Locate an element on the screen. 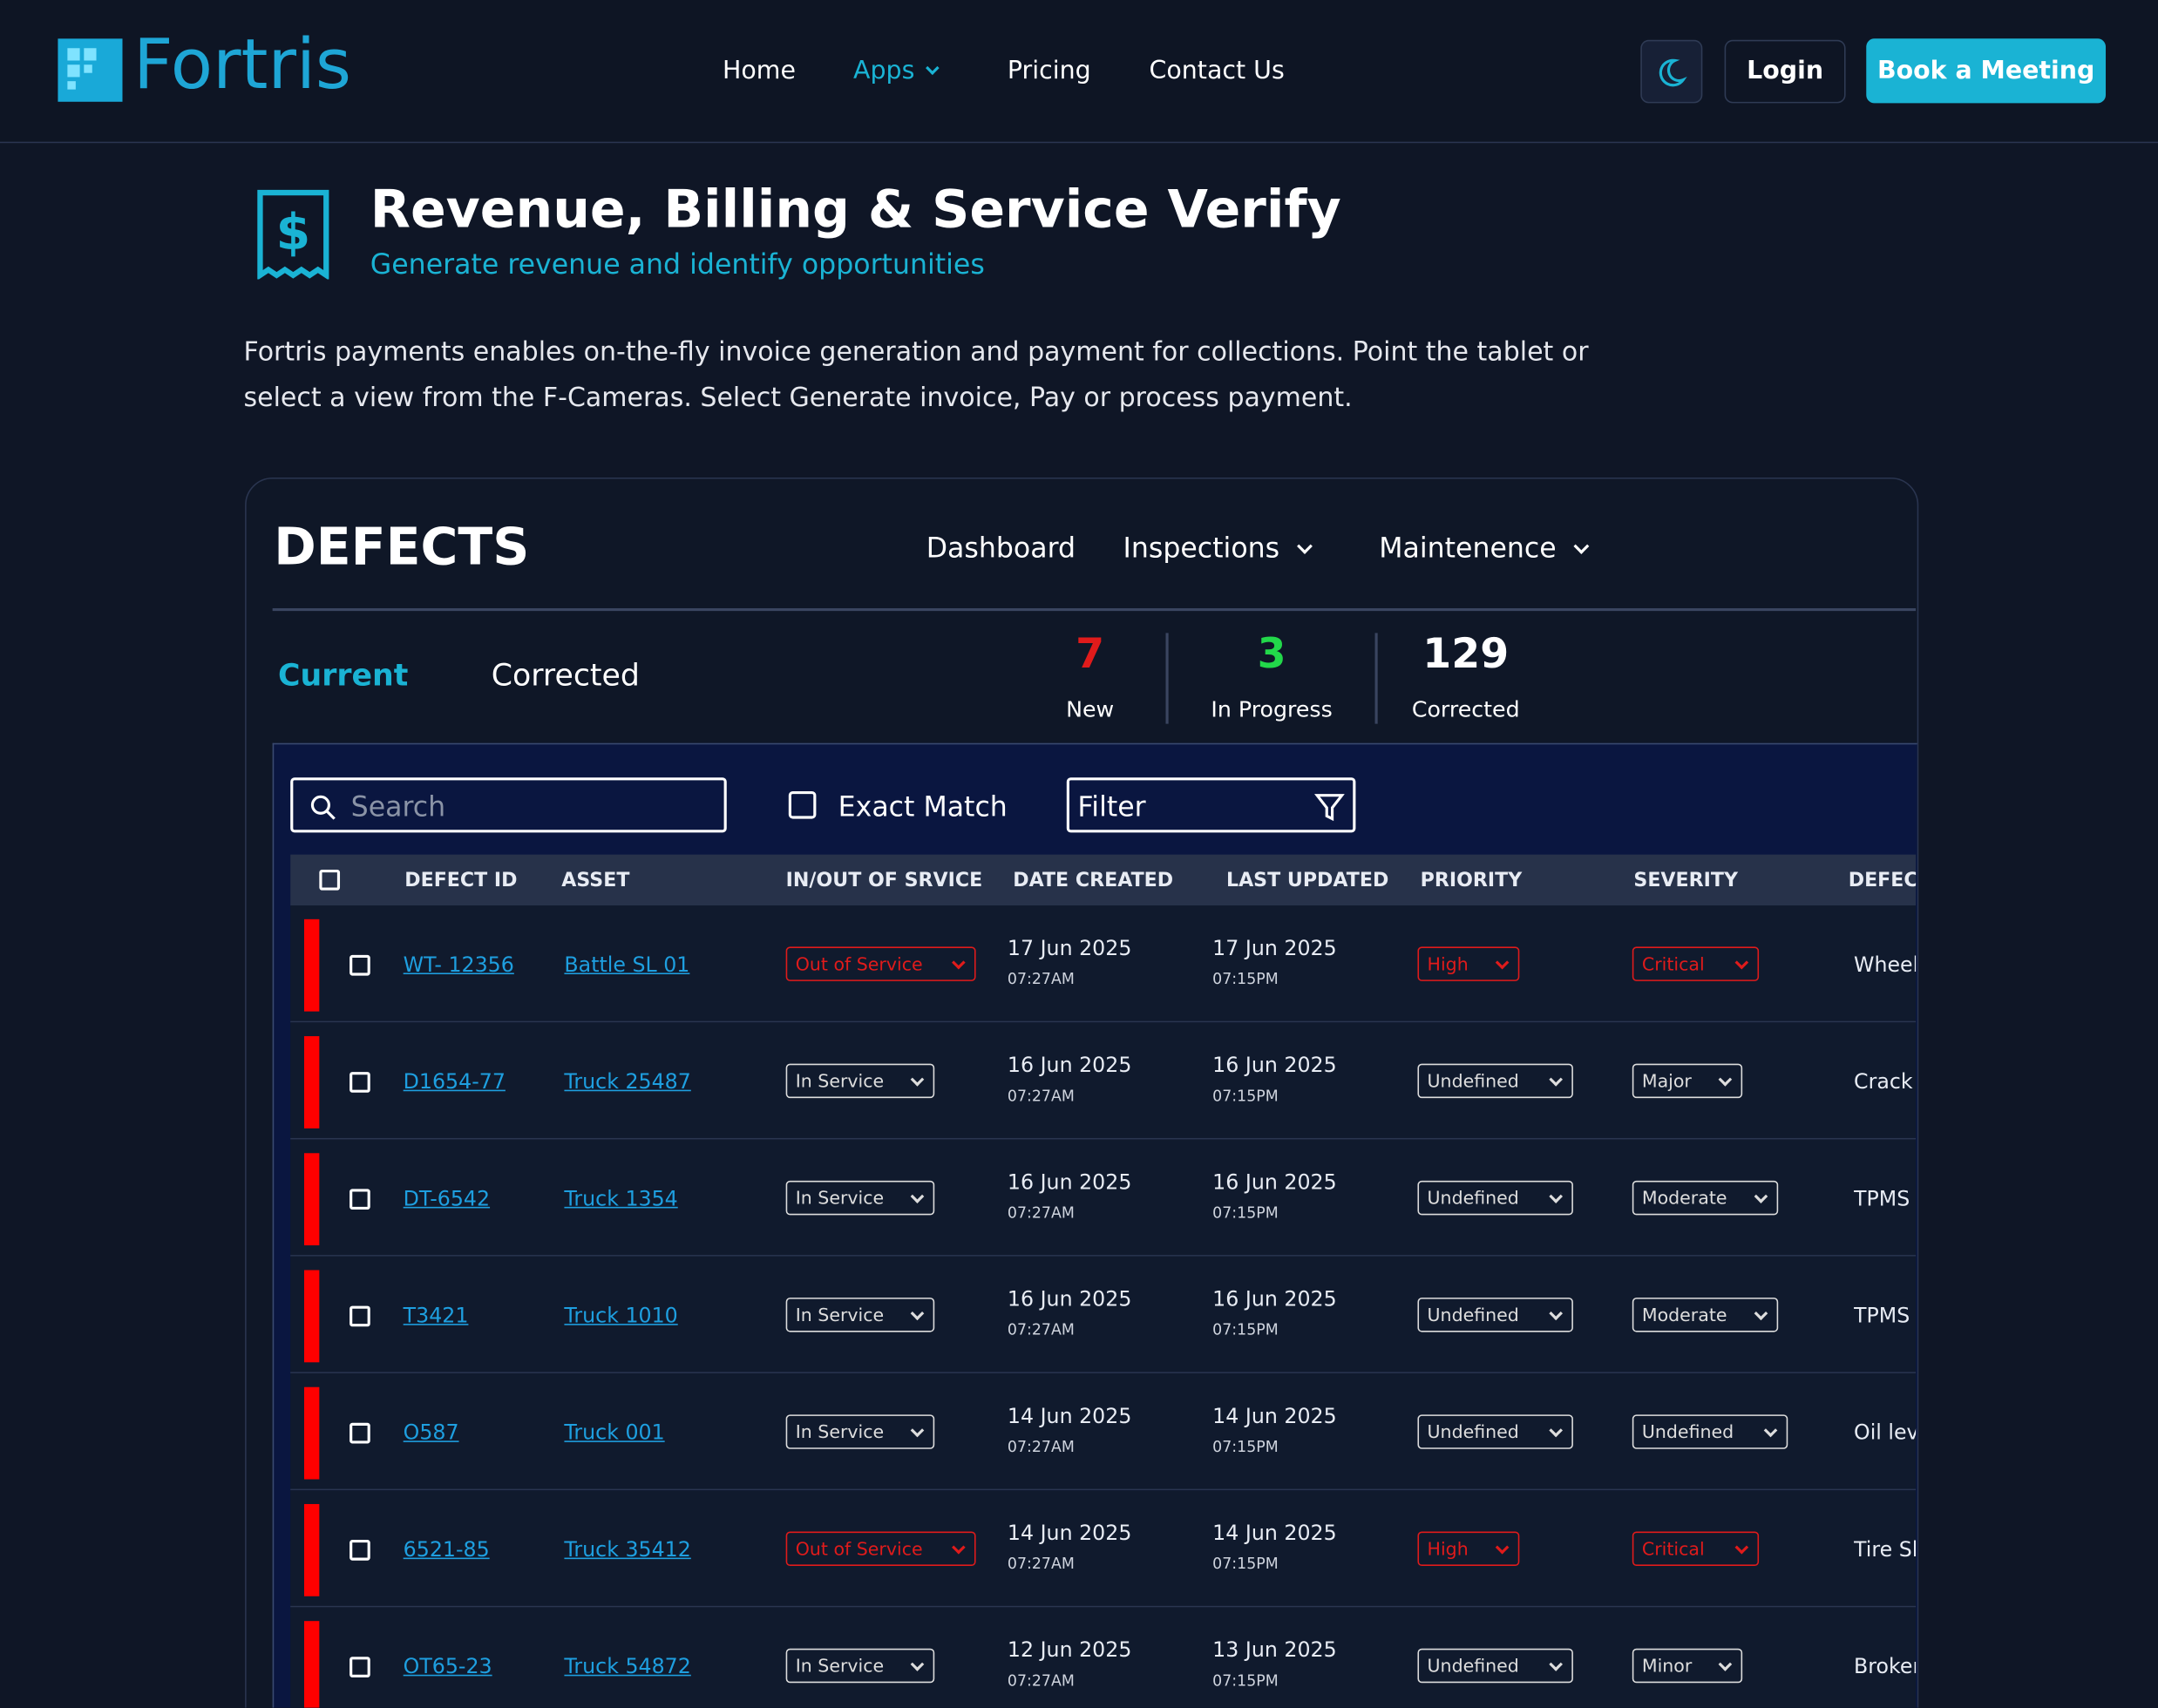 Image resolution: width=2158 pixels, height=1708 pixels. defect-id: DT-6542 is located at coordinates (447, 1198).